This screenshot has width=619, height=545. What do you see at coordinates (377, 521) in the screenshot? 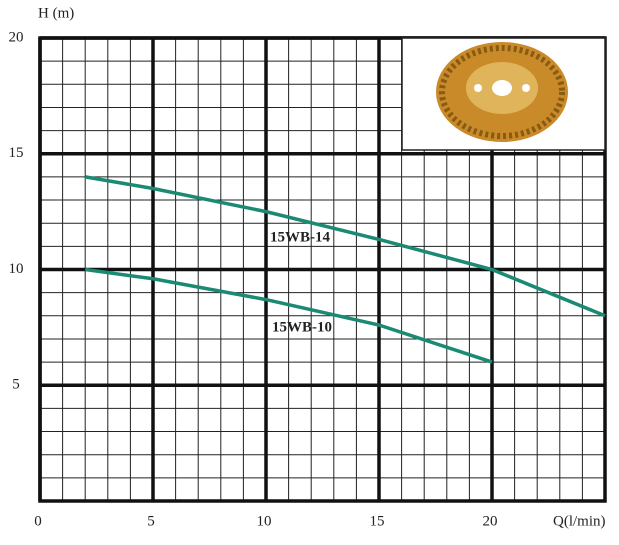
I see `x-tick-label: 15` at bounding box center [377, 521].